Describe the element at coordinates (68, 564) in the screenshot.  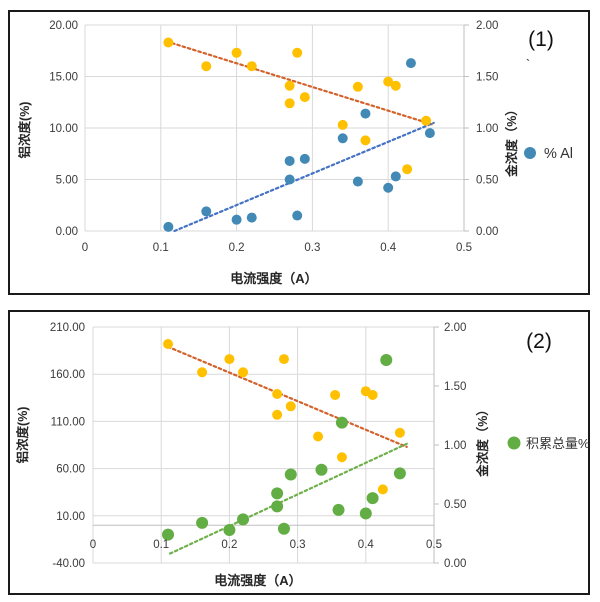
I see `left-y-tick-label: -40.00` at that location.